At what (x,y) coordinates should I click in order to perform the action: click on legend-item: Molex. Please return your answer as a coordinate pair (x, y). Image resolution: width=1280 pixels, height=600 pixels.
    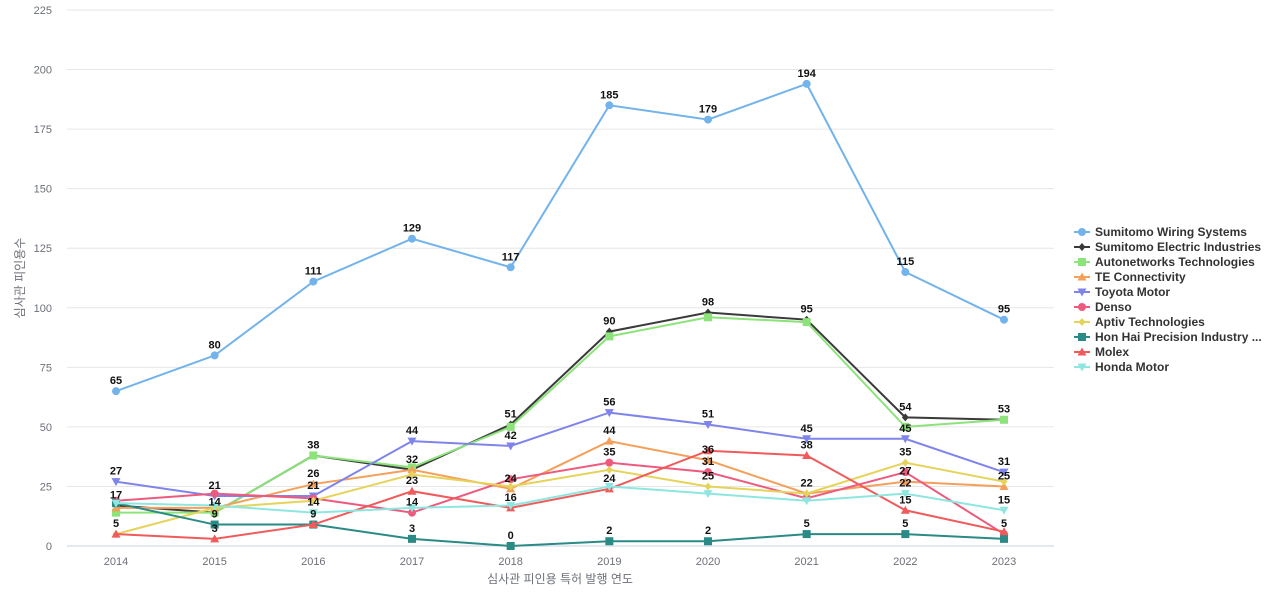
    Looking at the image, I should click on (1168, 351).